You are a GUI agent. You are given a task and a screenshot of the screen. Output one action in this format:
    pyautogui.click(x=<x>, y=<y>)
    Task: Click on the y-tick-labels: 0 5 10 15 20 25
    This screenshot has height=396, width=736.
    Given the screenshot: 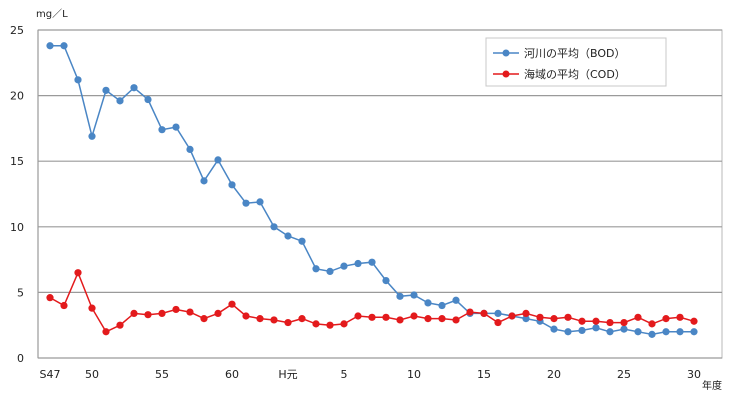 What is the action you would take?
    pyautogui.click(x=17, y=194)
    